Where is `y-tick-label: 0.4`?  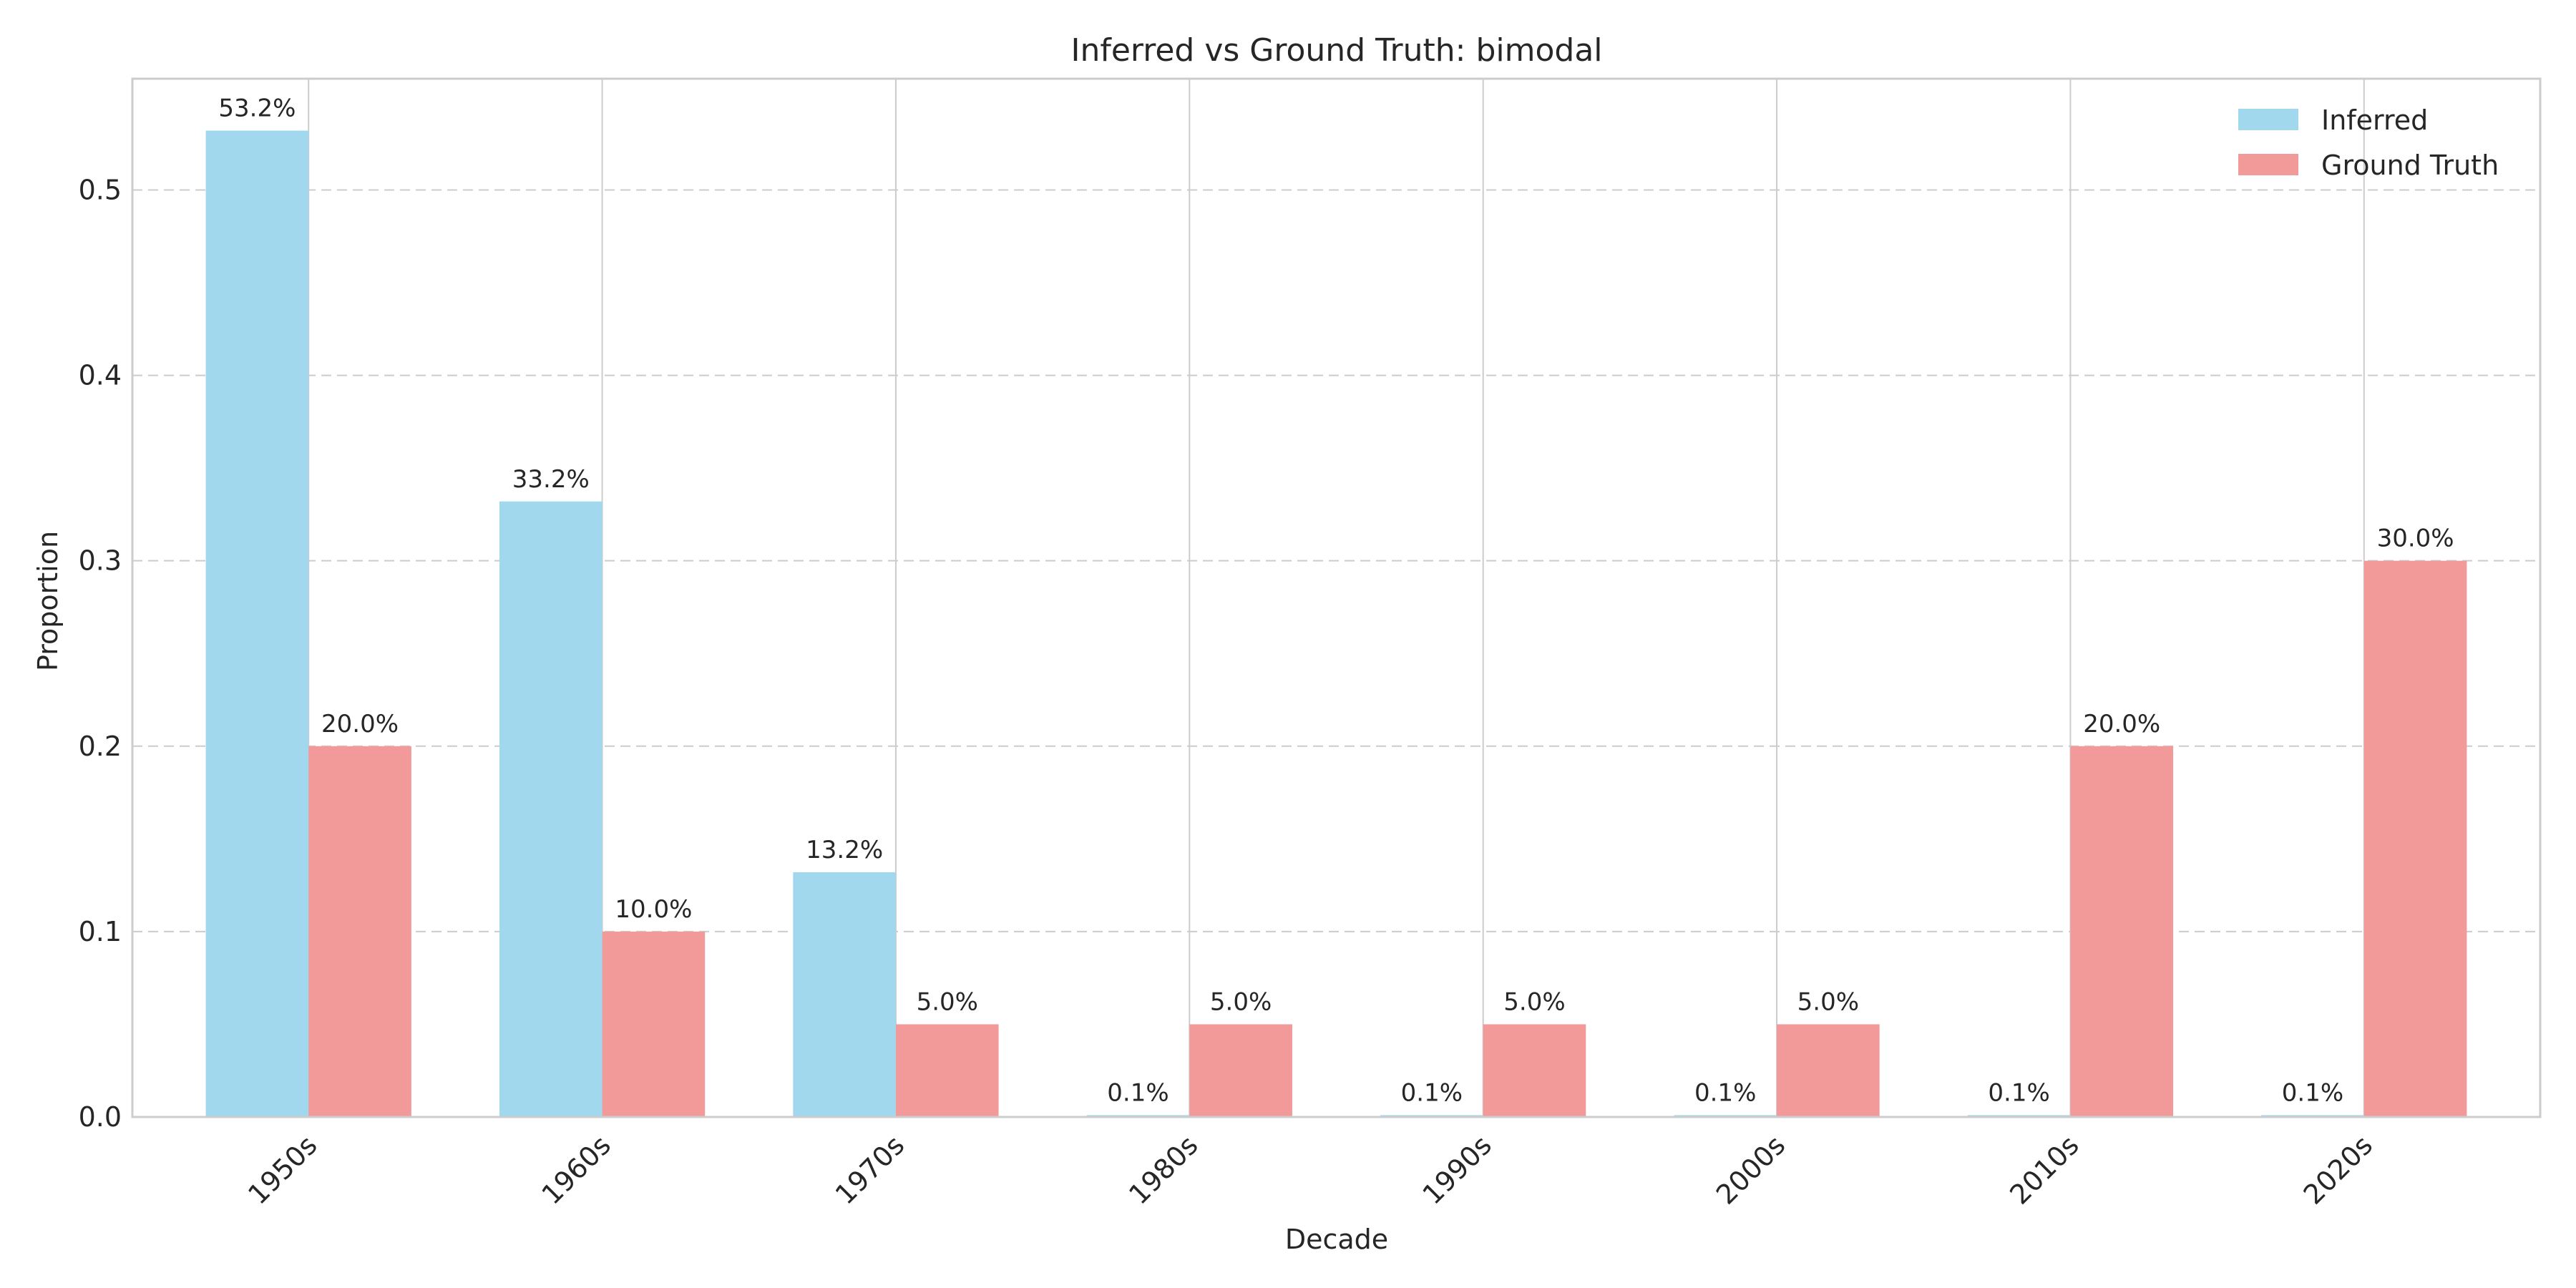 y-tick-label: 0.4 is located at coordinates (100, 375).